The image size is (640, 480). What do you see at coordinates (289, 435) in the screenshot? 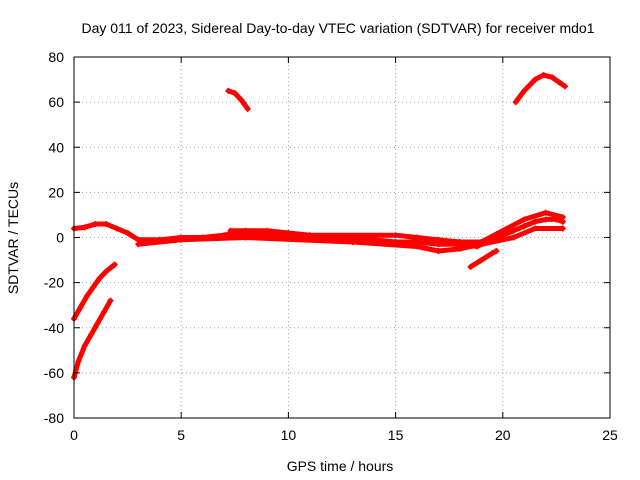
I see `x-tick-label: 10` at bounding box center [289, 435].